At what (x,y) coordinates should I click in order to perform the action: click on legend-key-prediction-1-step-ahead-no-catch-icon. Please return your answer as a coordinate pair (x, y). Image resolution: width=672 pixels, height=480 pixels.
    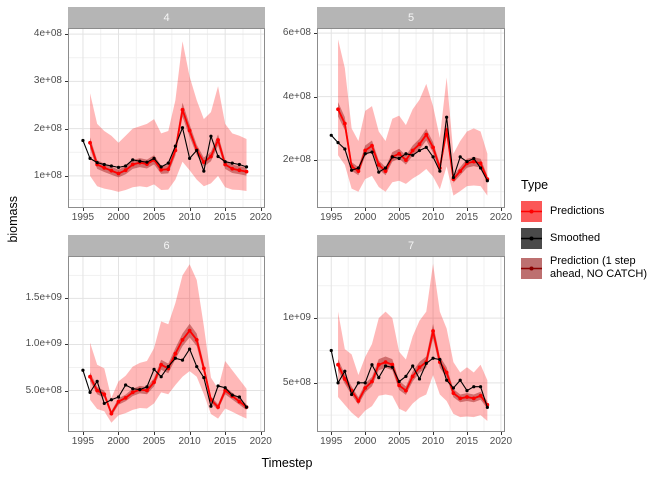
    Looking at the image, I should click on (531, 268).